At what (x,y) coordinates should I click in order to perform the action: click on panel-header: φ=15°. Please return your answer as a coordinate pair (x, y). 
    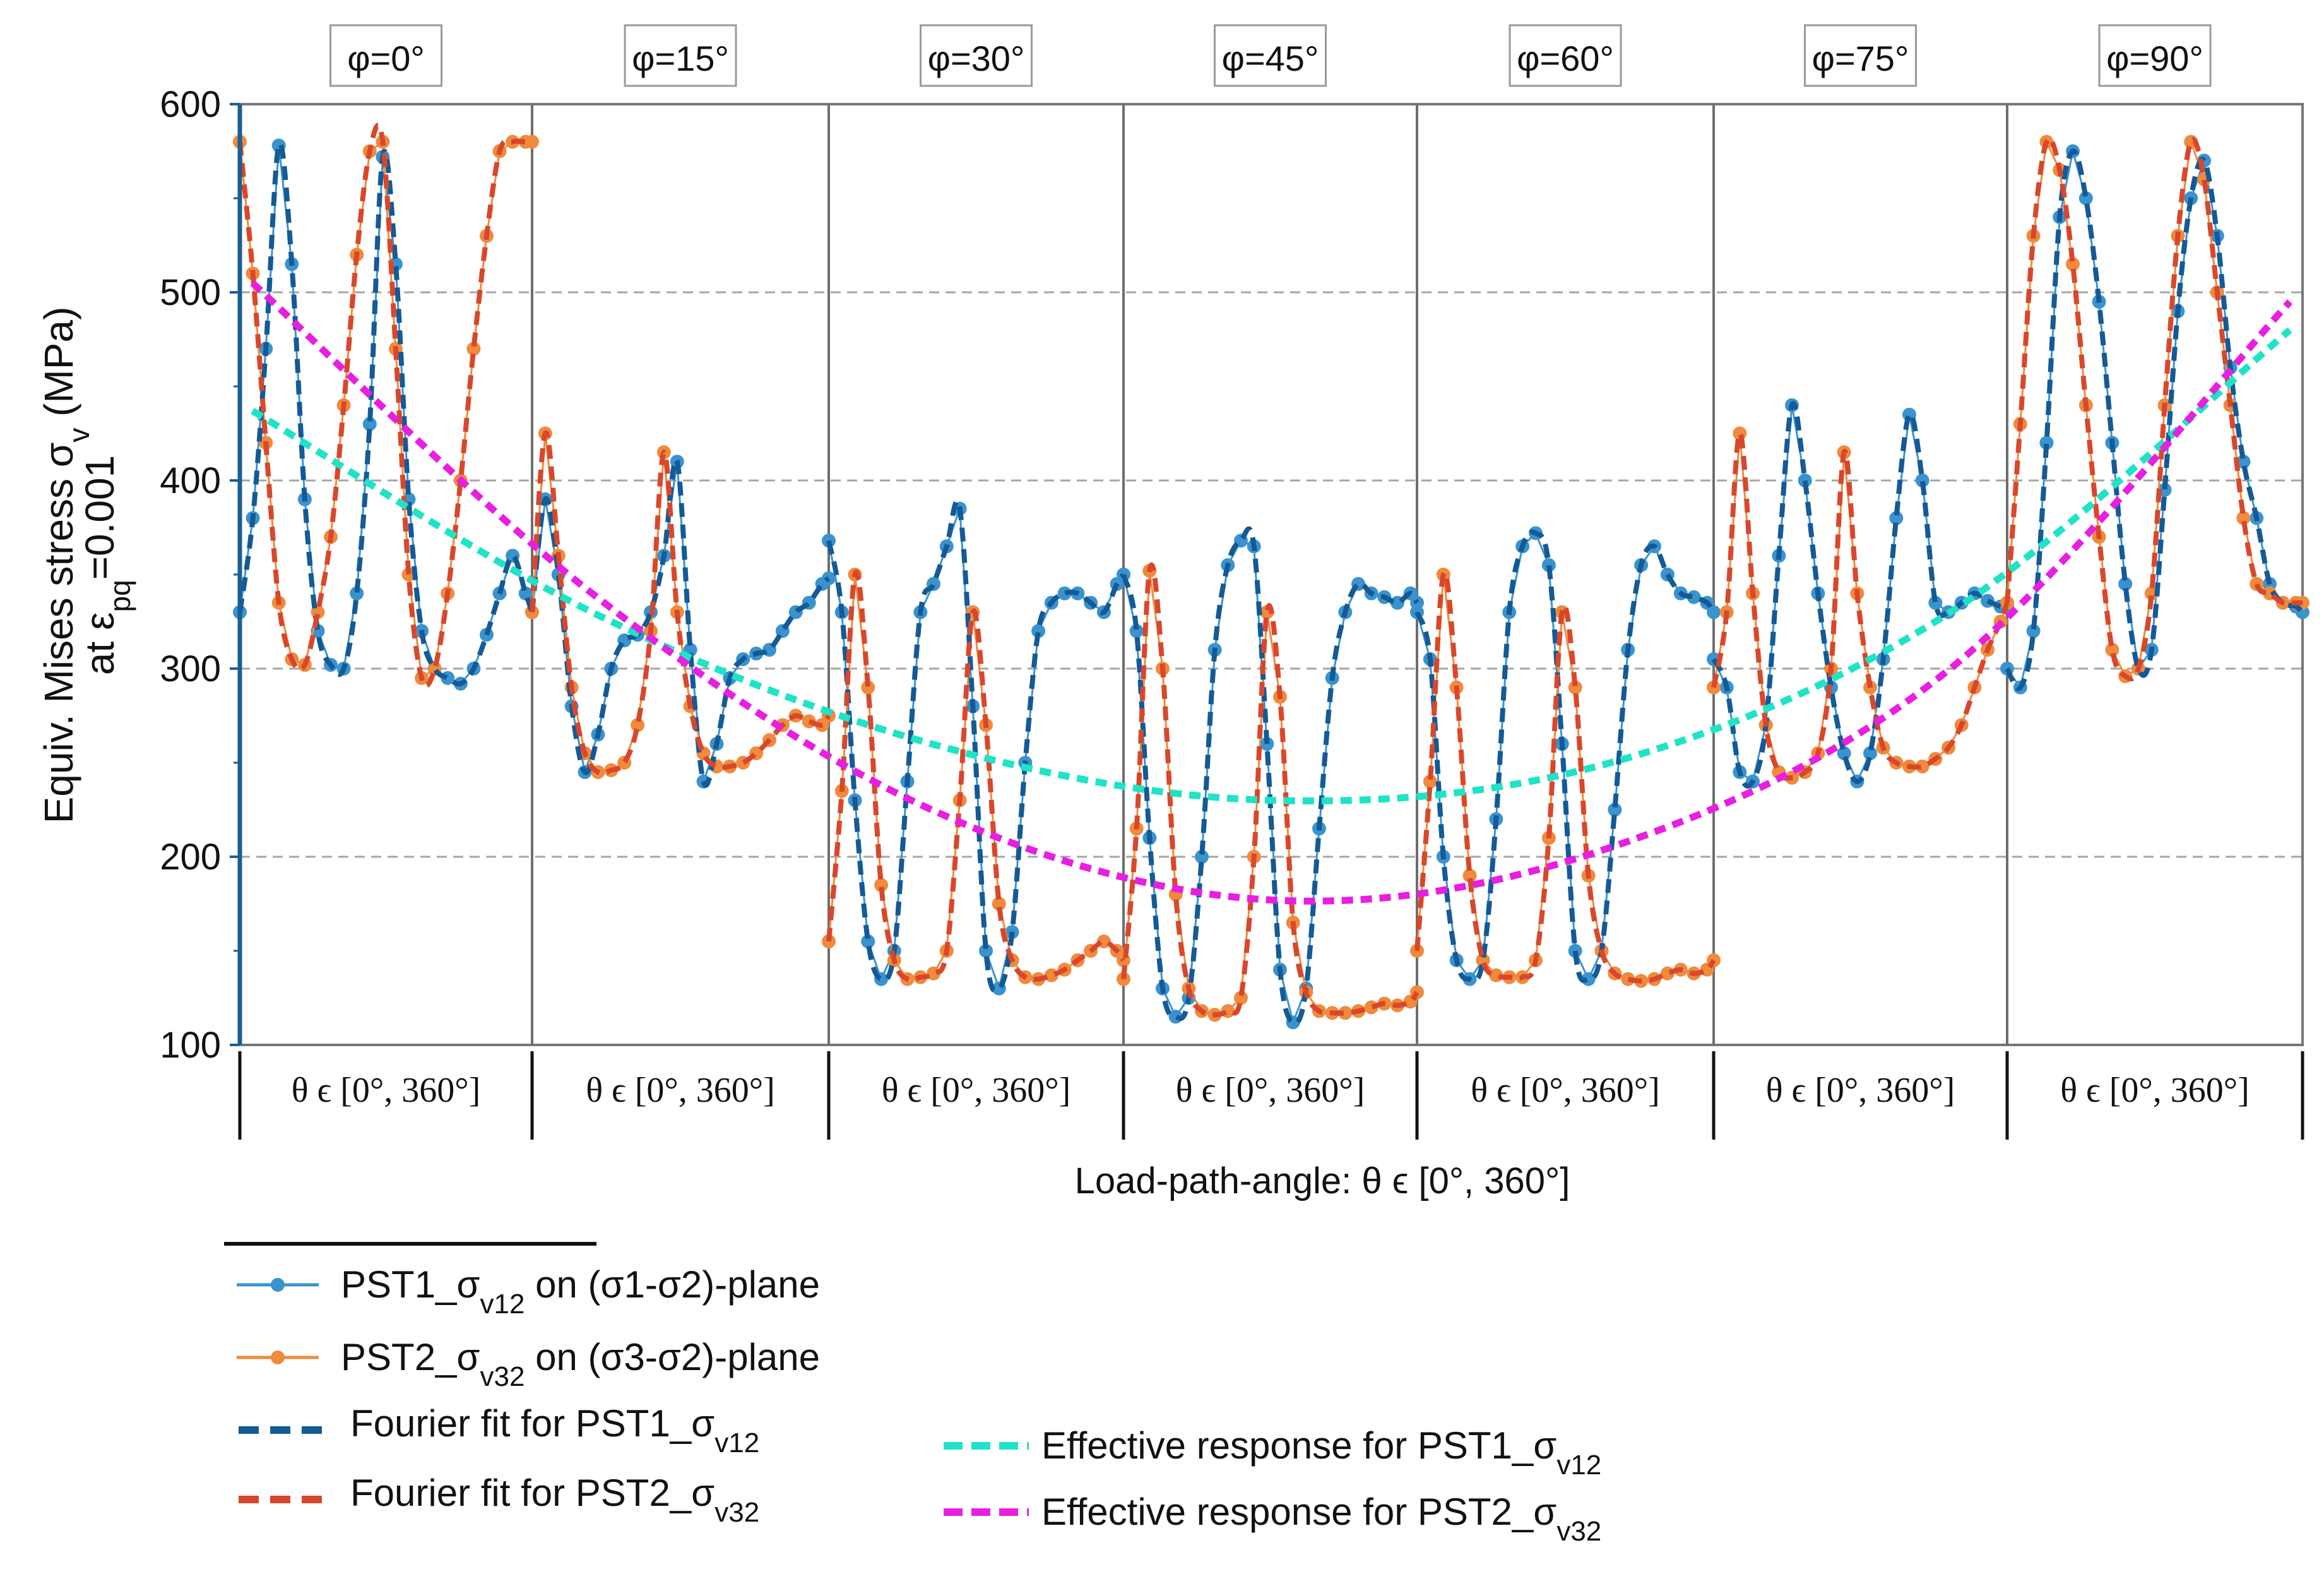
    Looking at the image, I should click on (680, 59).